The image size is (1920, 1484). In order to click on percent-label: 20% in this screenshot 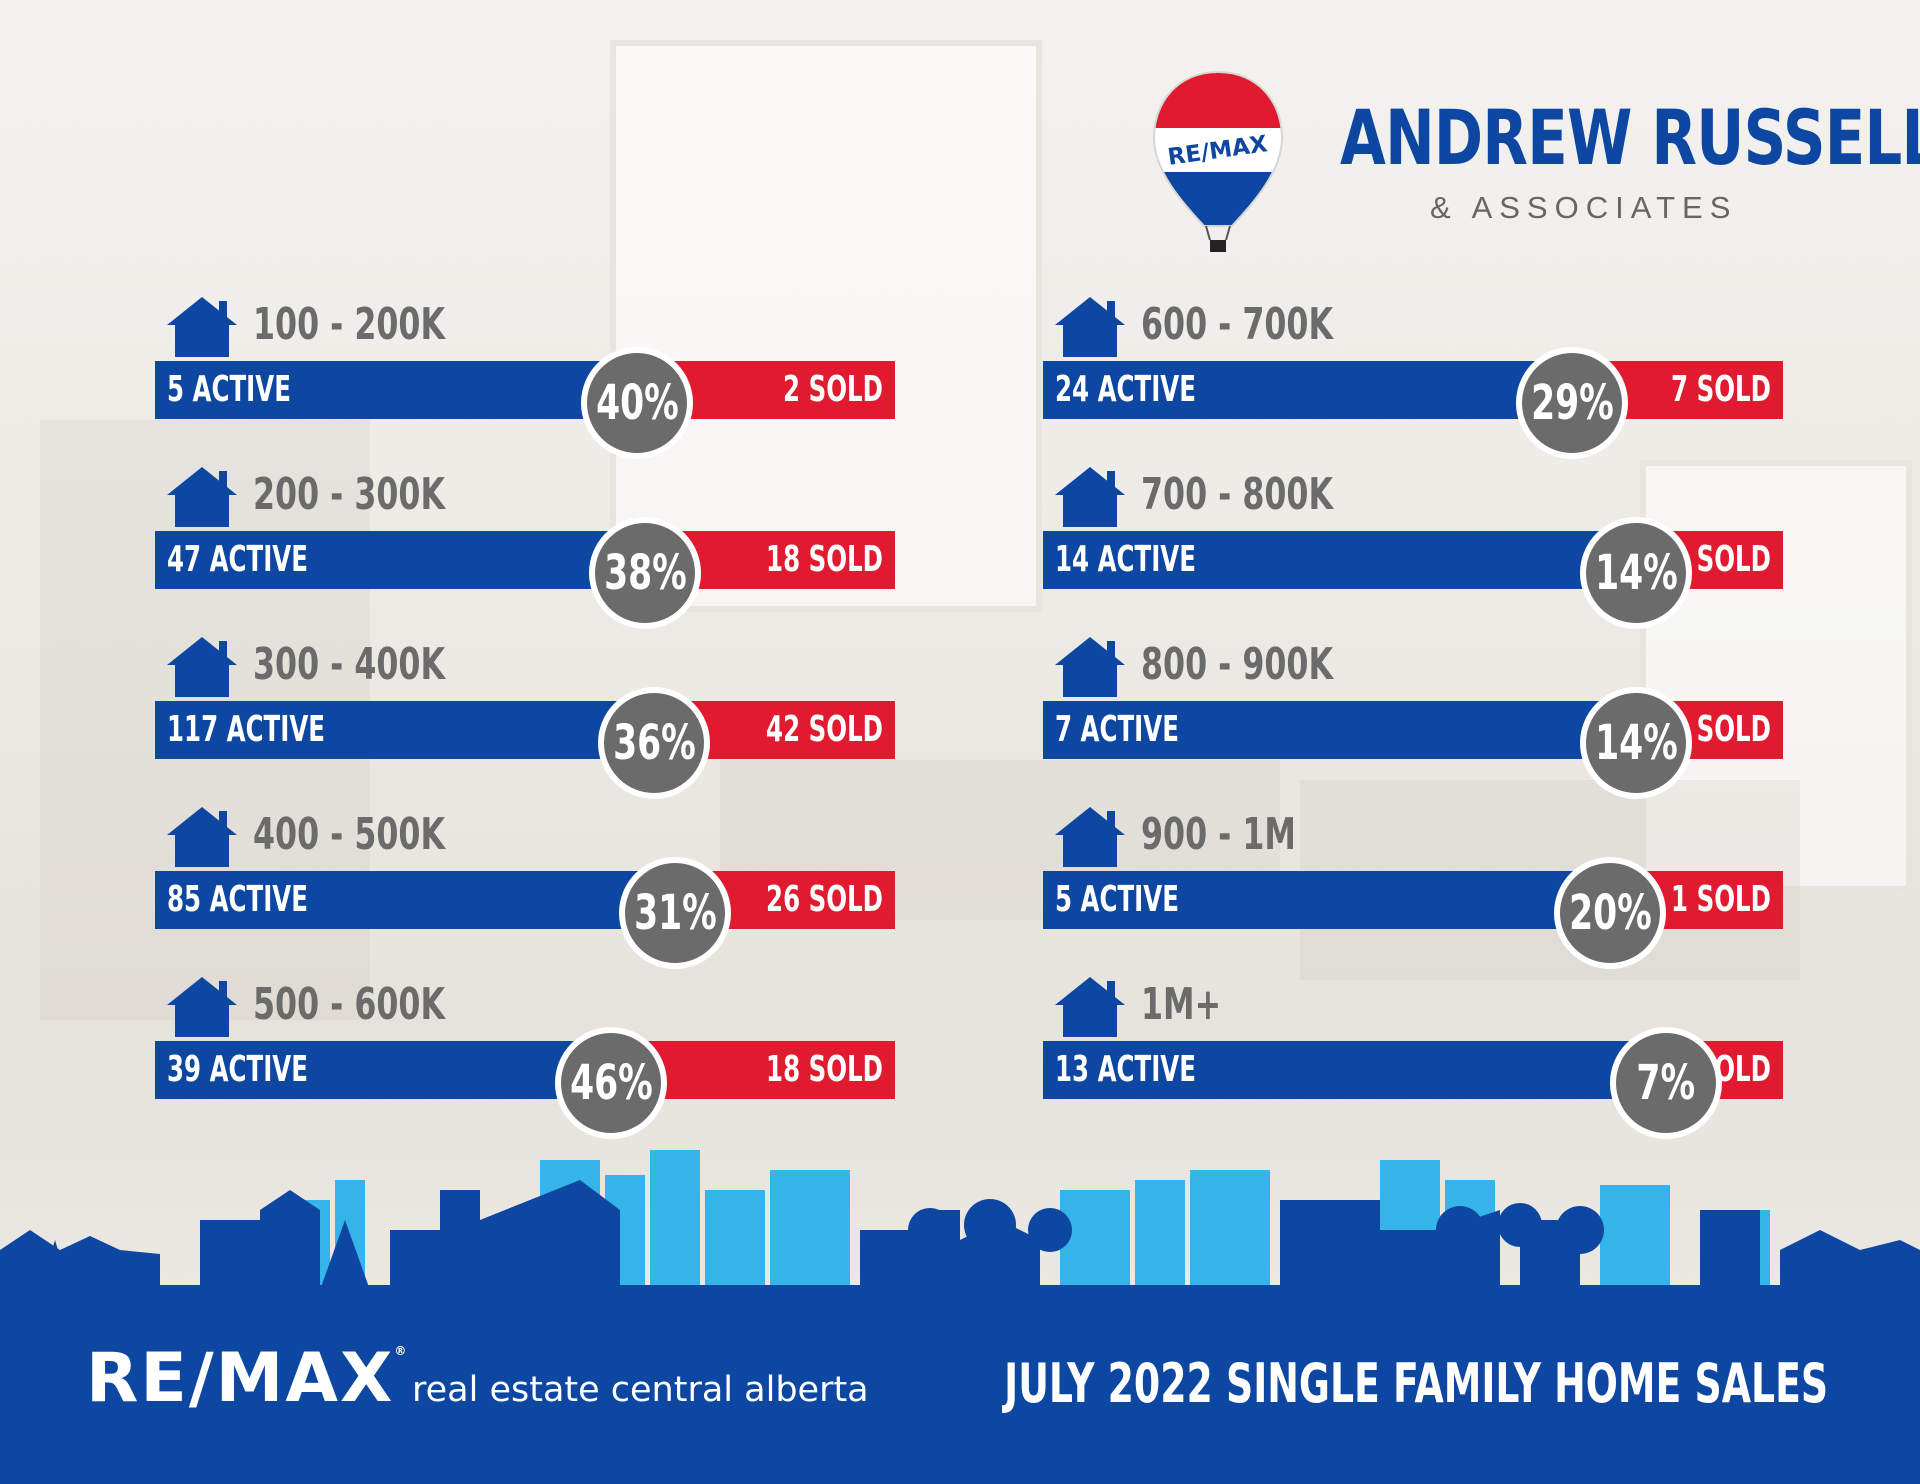, I will do `click(1610, 913)`.